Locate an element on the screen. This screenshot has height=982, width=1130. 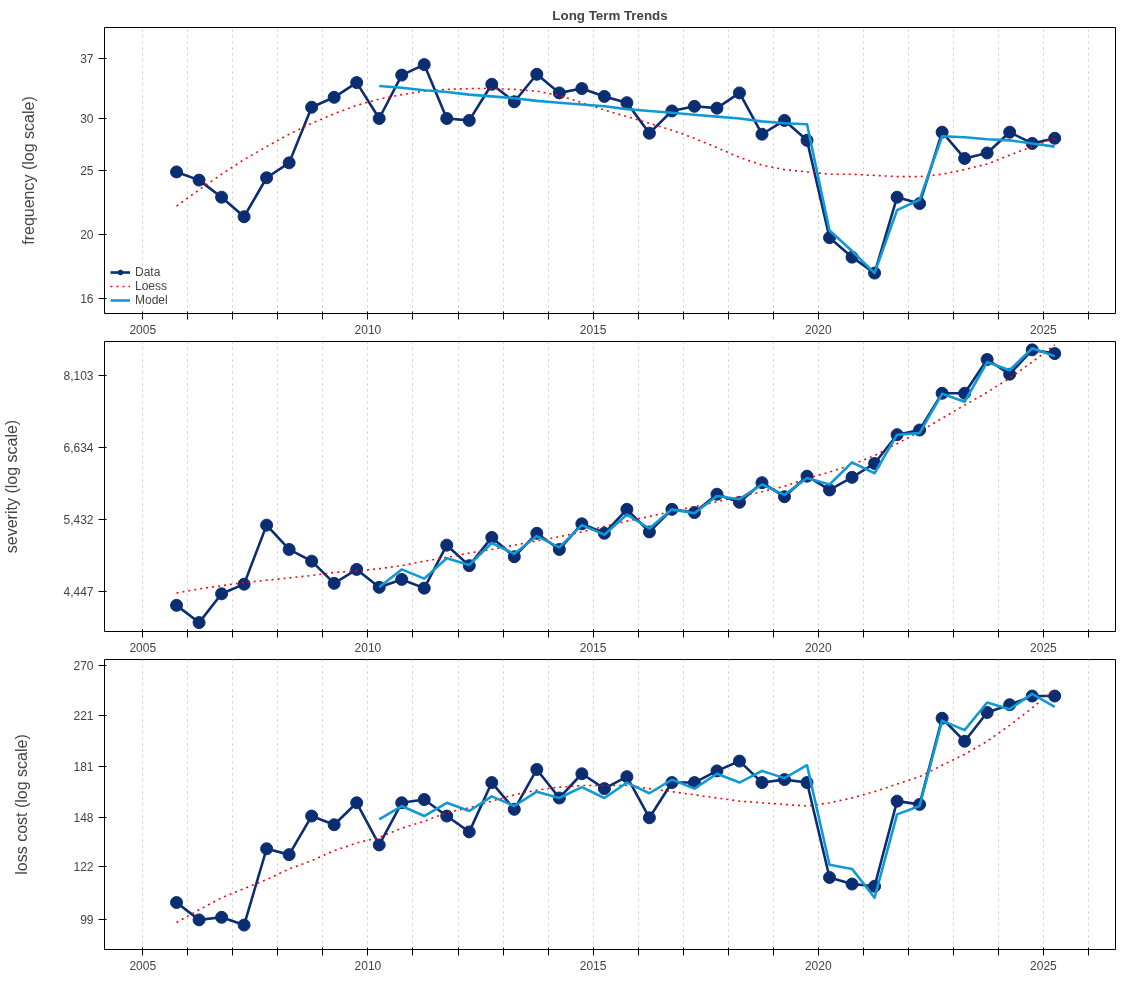
y-tick-label: 4,447 is located at coordinates (78, 592).